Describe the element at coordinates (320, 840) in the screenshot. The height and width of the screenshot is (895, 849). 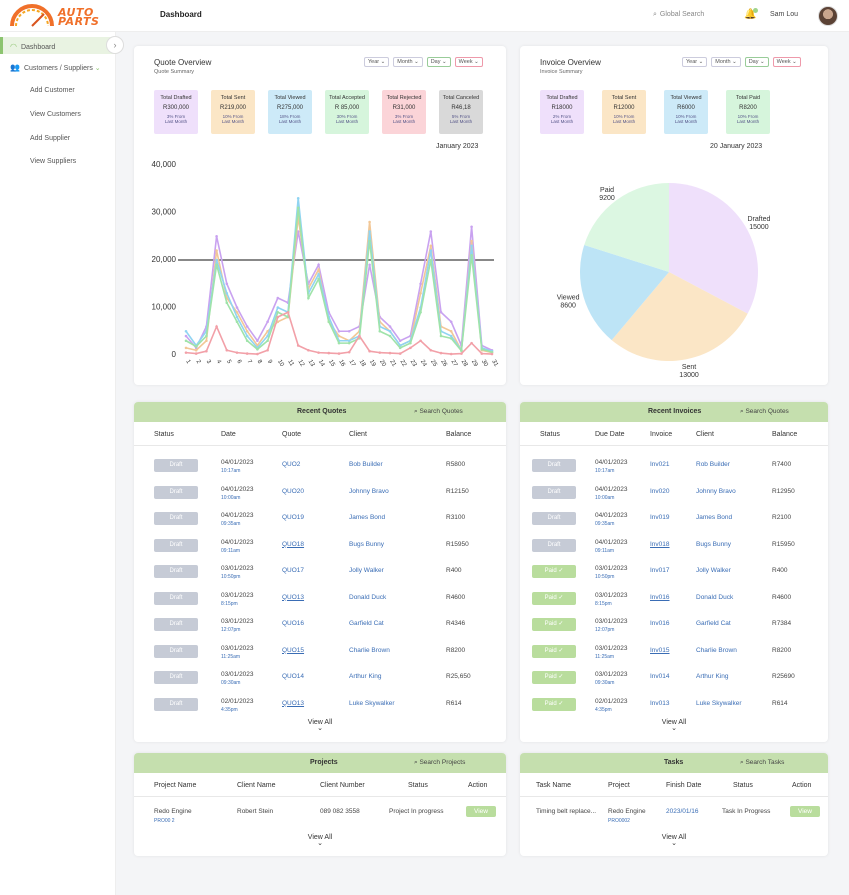
I see `projects-view-all: View All ⌄` at that location.